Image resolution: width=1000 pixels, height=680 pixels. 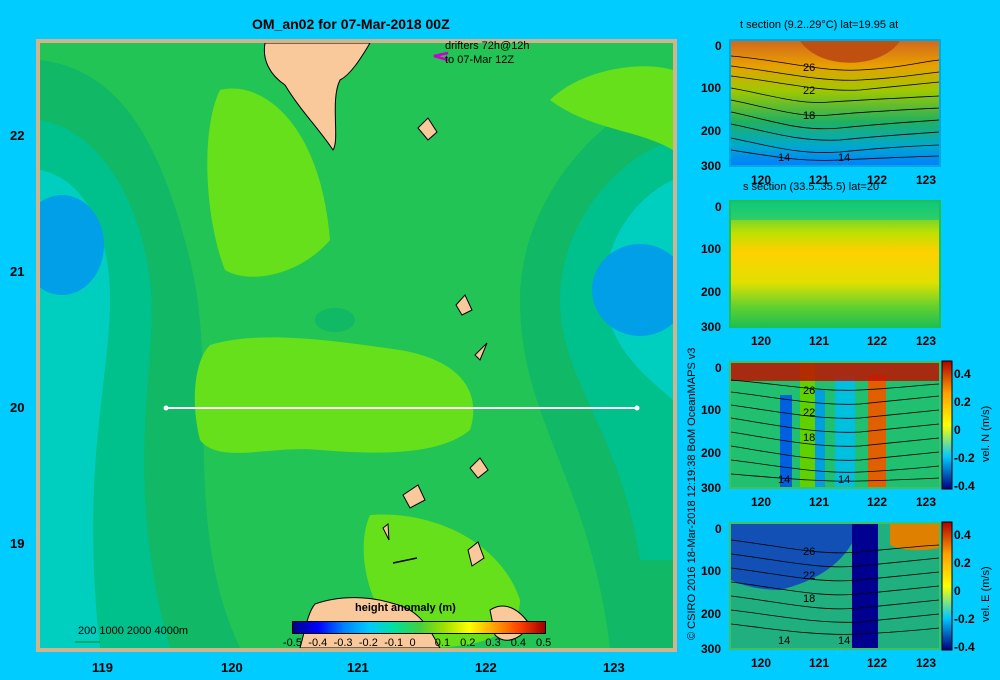 I want to click on depth-legend: 200 1000 2000 4000m, so click(x=133, y=631).